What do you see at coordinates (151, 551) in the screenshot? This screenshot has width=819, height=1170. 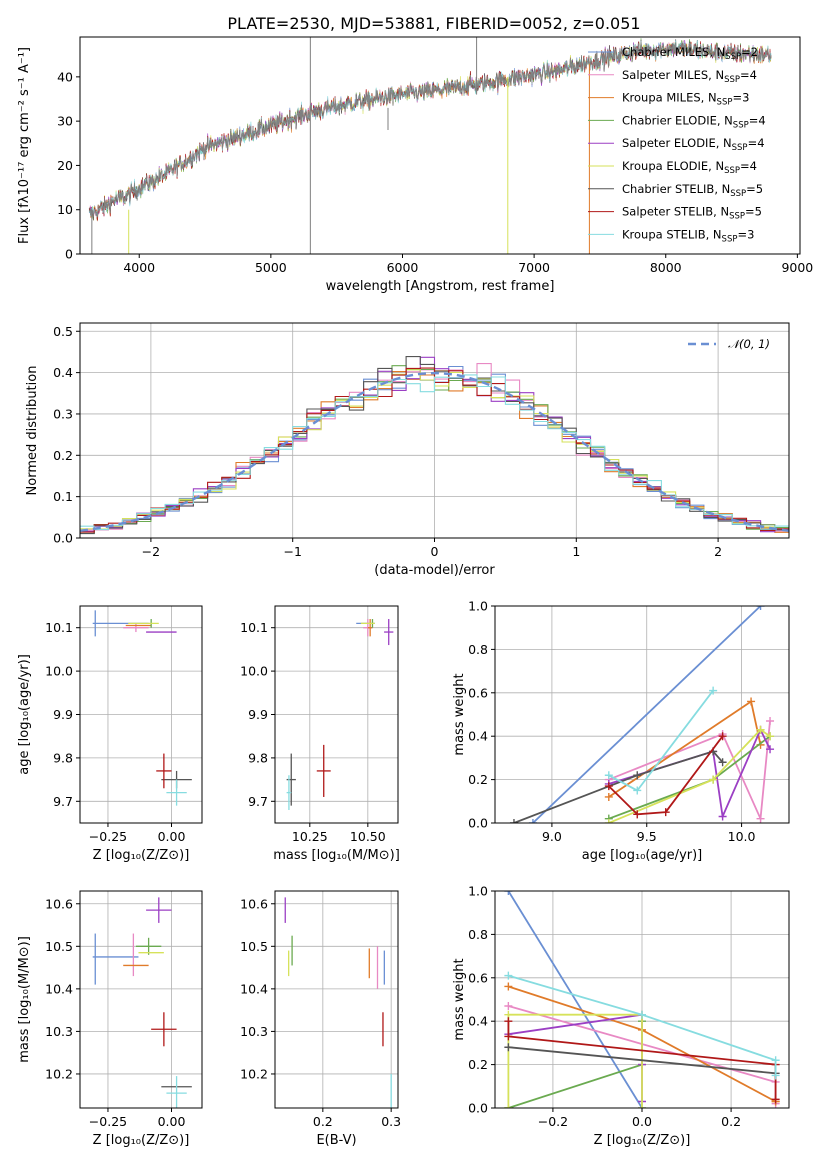 I see `x-tick-label: −2` at bounding box center [151, 551].